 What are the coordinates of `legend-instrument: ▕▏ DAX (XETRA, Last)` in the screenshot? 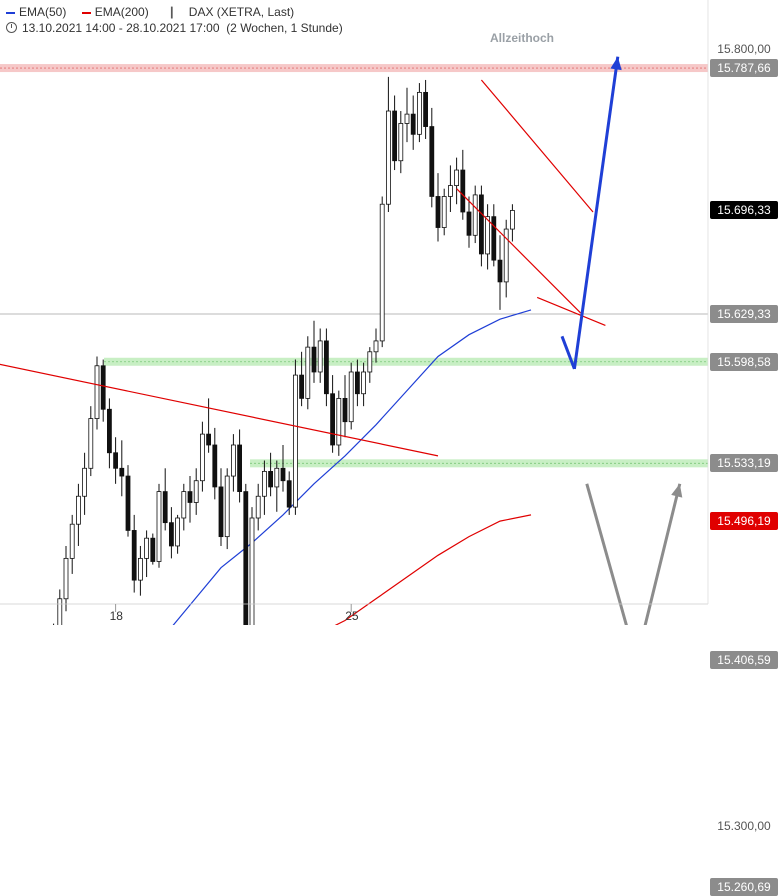 It's located at (232, 12).